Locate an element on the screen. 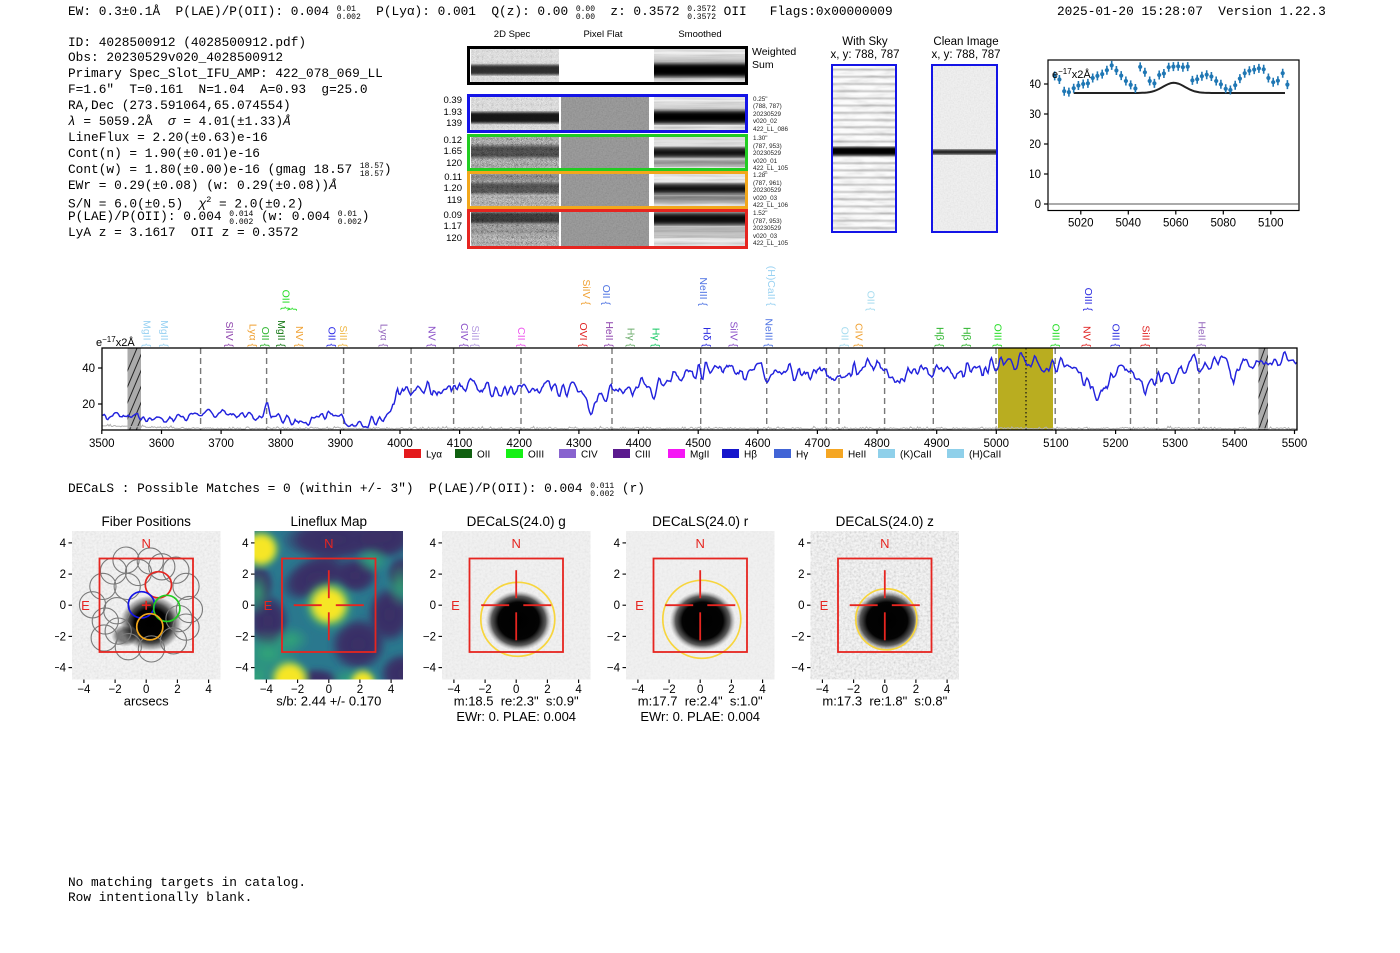 The height and width of the screenshot is (953, 1400). svg-text: m:17.3 re:1.8" s:0.8" is located at coordinates (884, 701).